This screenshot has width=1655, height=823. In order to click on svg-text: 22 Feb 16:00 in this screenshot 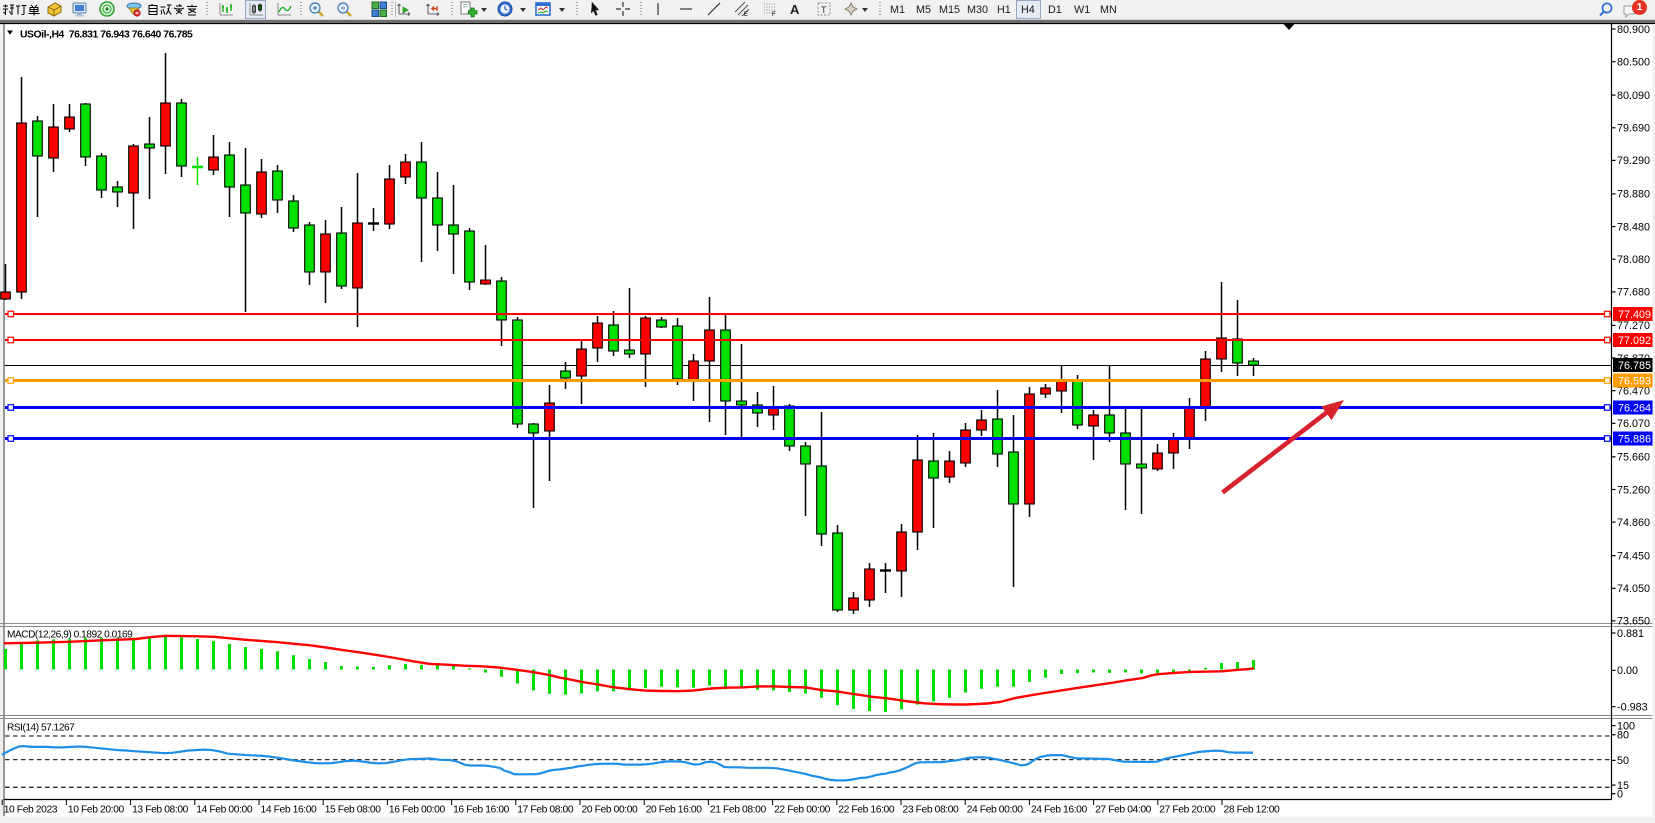, I will do `click(866, 810)`.